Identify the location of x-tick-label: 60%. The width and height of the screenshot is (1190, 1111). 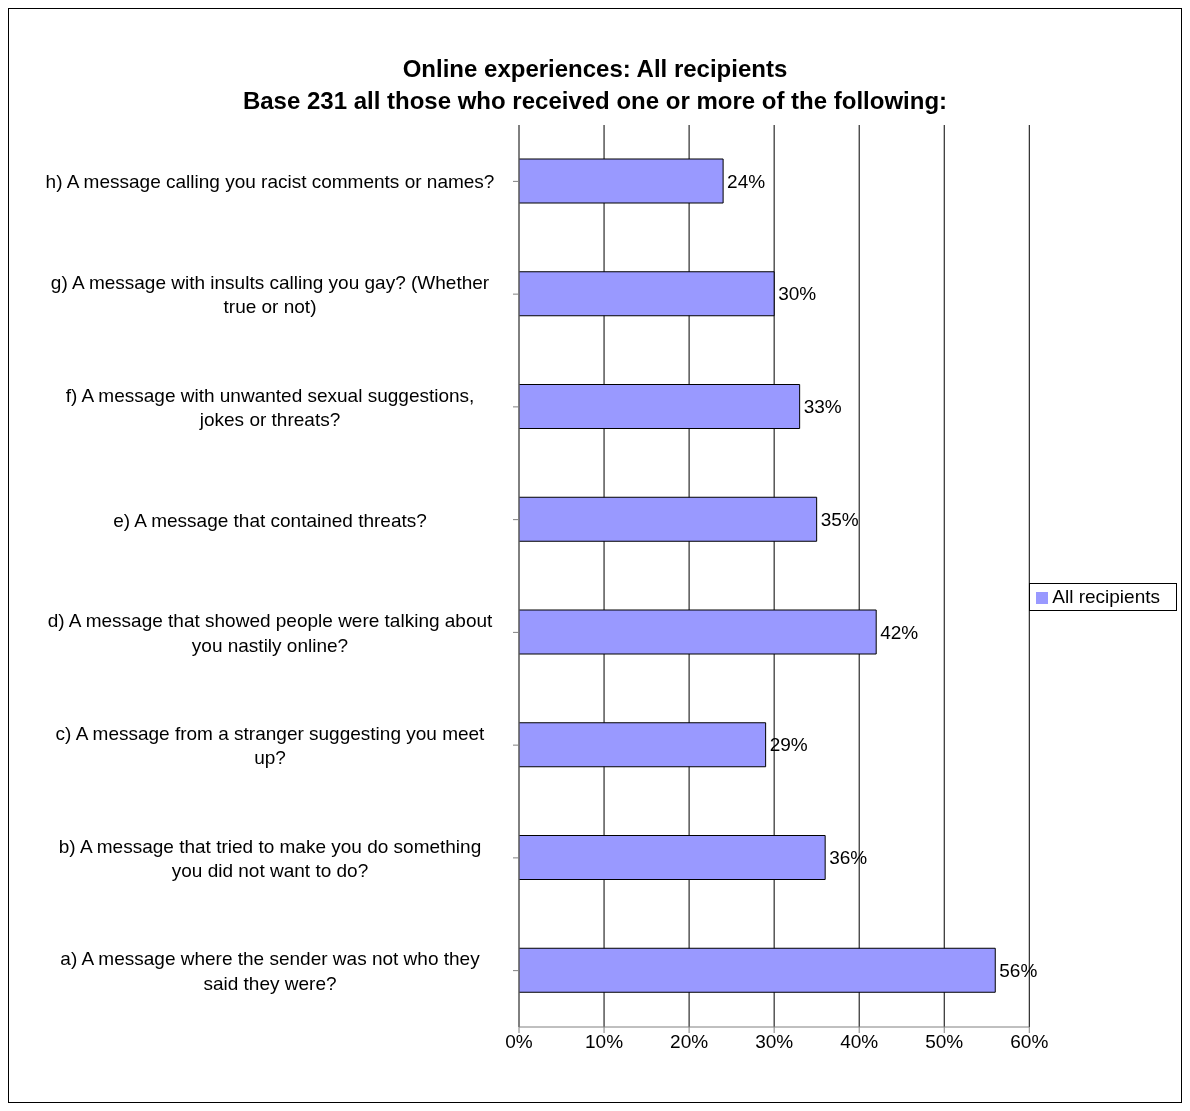
(1029, 1042).